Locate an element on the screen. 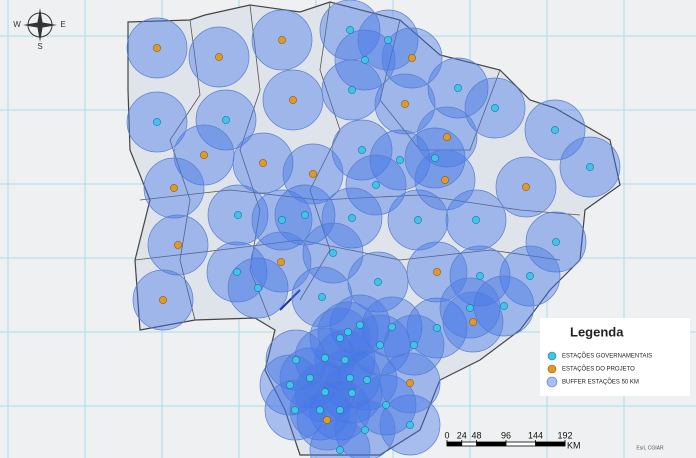 The width and height of the screenshot is (696, 458). compass-east: E is located at coordinates (62, 24).